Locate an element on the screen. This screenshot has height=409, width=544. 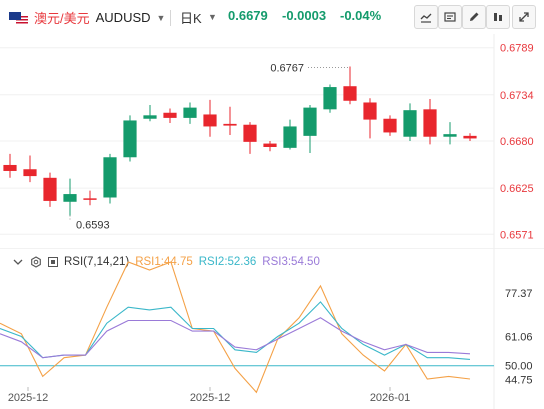
low-annotation: 0.6593 is located at coordinates (93, 225).